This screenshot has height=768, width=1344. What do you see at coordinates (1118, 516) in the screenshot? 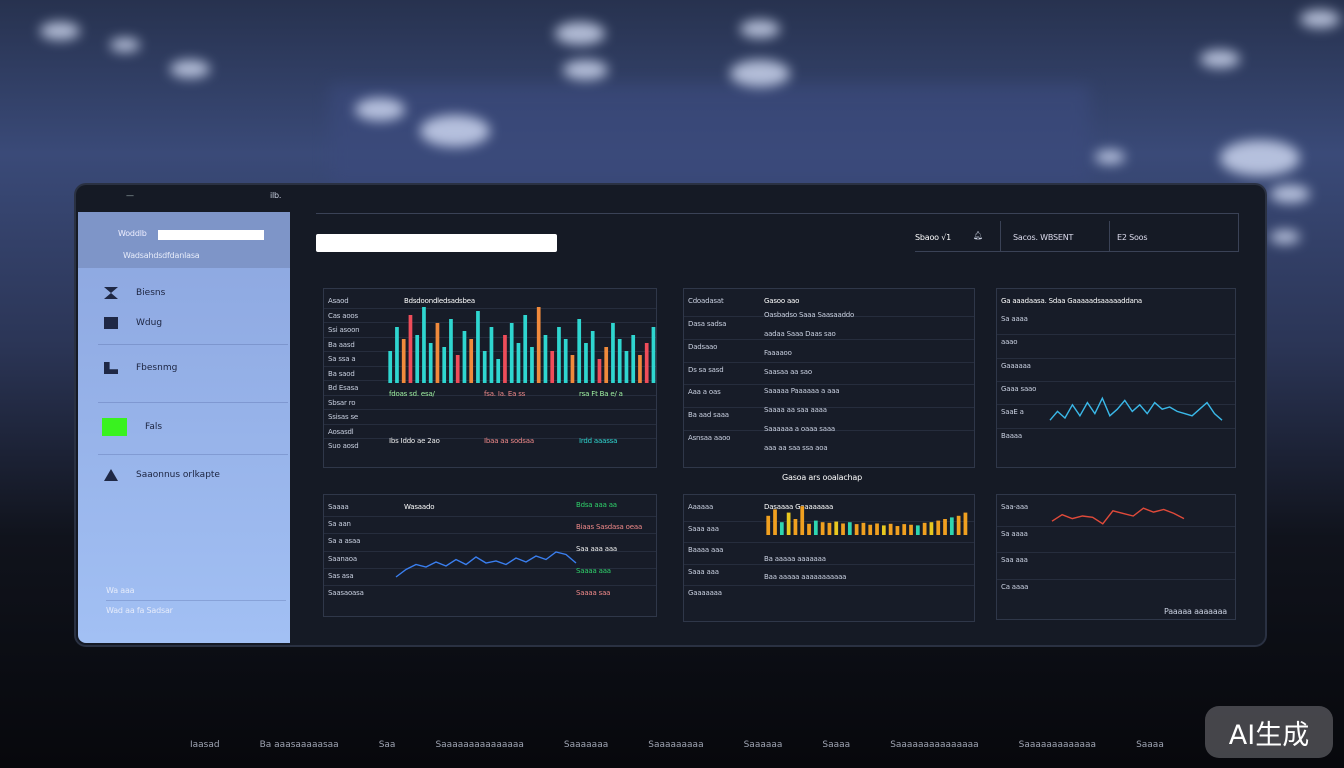
I see `series-line` at bounding box center [1118, 516].